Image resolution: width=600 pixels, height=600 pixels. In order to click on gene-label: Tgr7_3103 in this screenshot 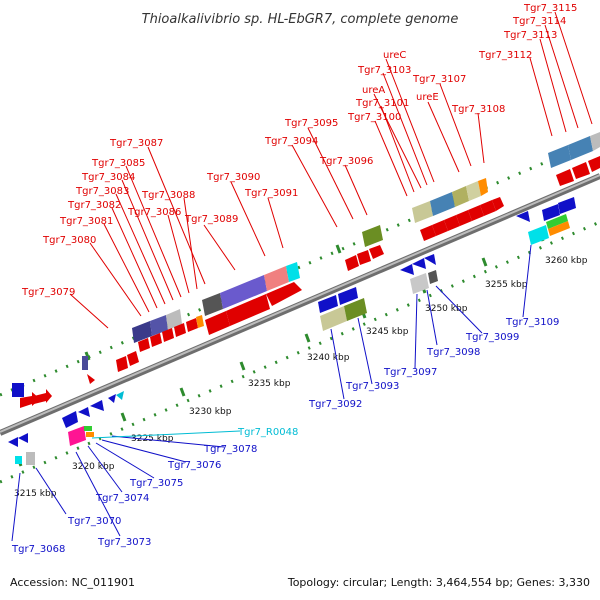, I will do `click(384, 70)`.